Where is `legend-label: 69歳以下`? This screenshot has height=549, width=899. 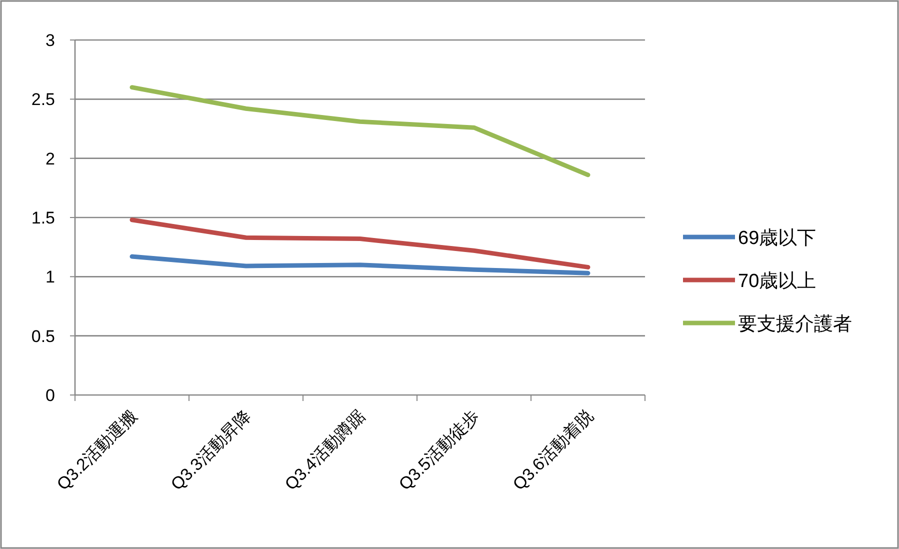 legend-label: 69歳以下 is located at coordinates (777, 238).